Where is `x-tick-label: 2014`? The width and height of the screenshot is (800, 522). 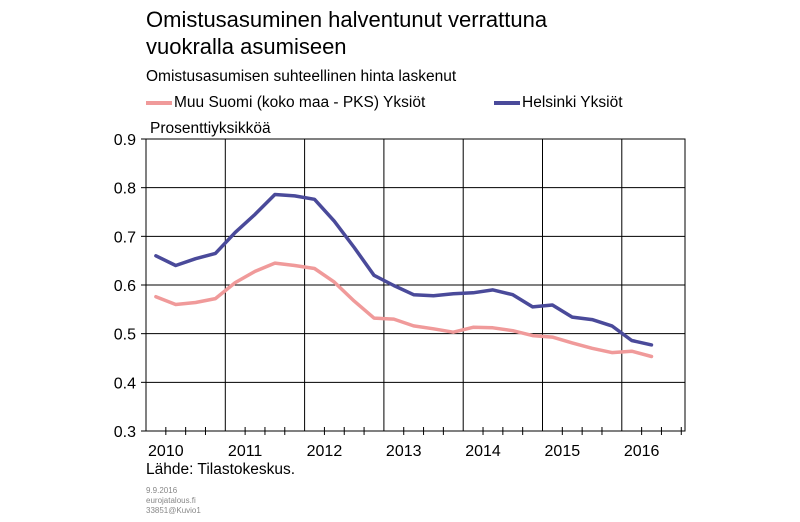
x-tick-label: 2014 is located at coordinates (483, 451).